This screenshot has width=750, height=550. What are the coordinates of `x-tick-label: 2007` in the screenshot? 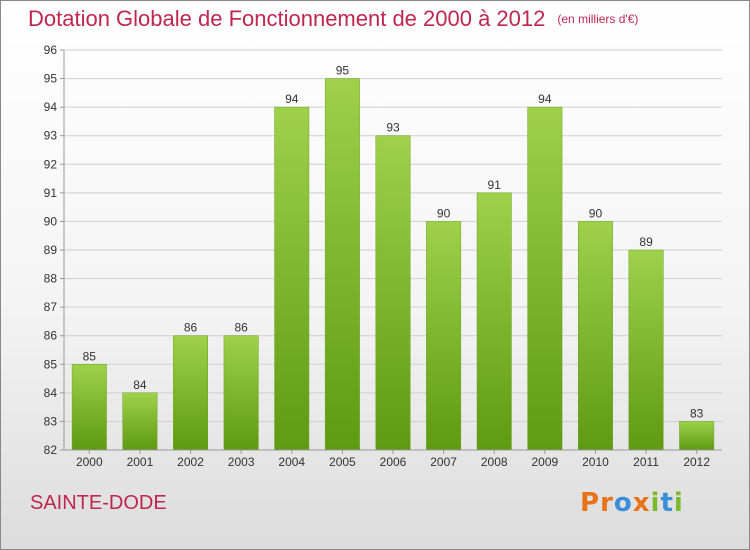 It's located at (443, 462).